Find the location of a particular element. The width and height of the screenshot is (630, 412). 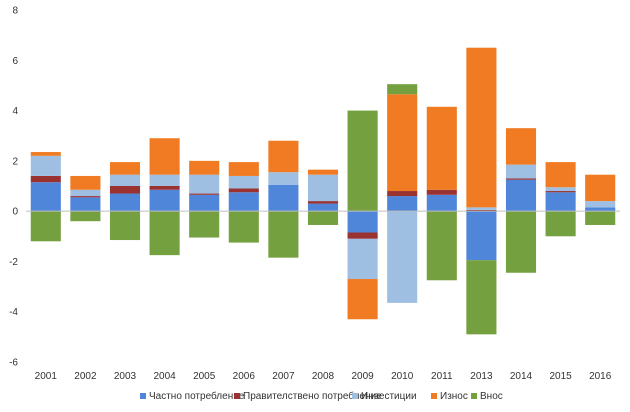

legend-label: Частно потребление is located at coordinates (197, 396).